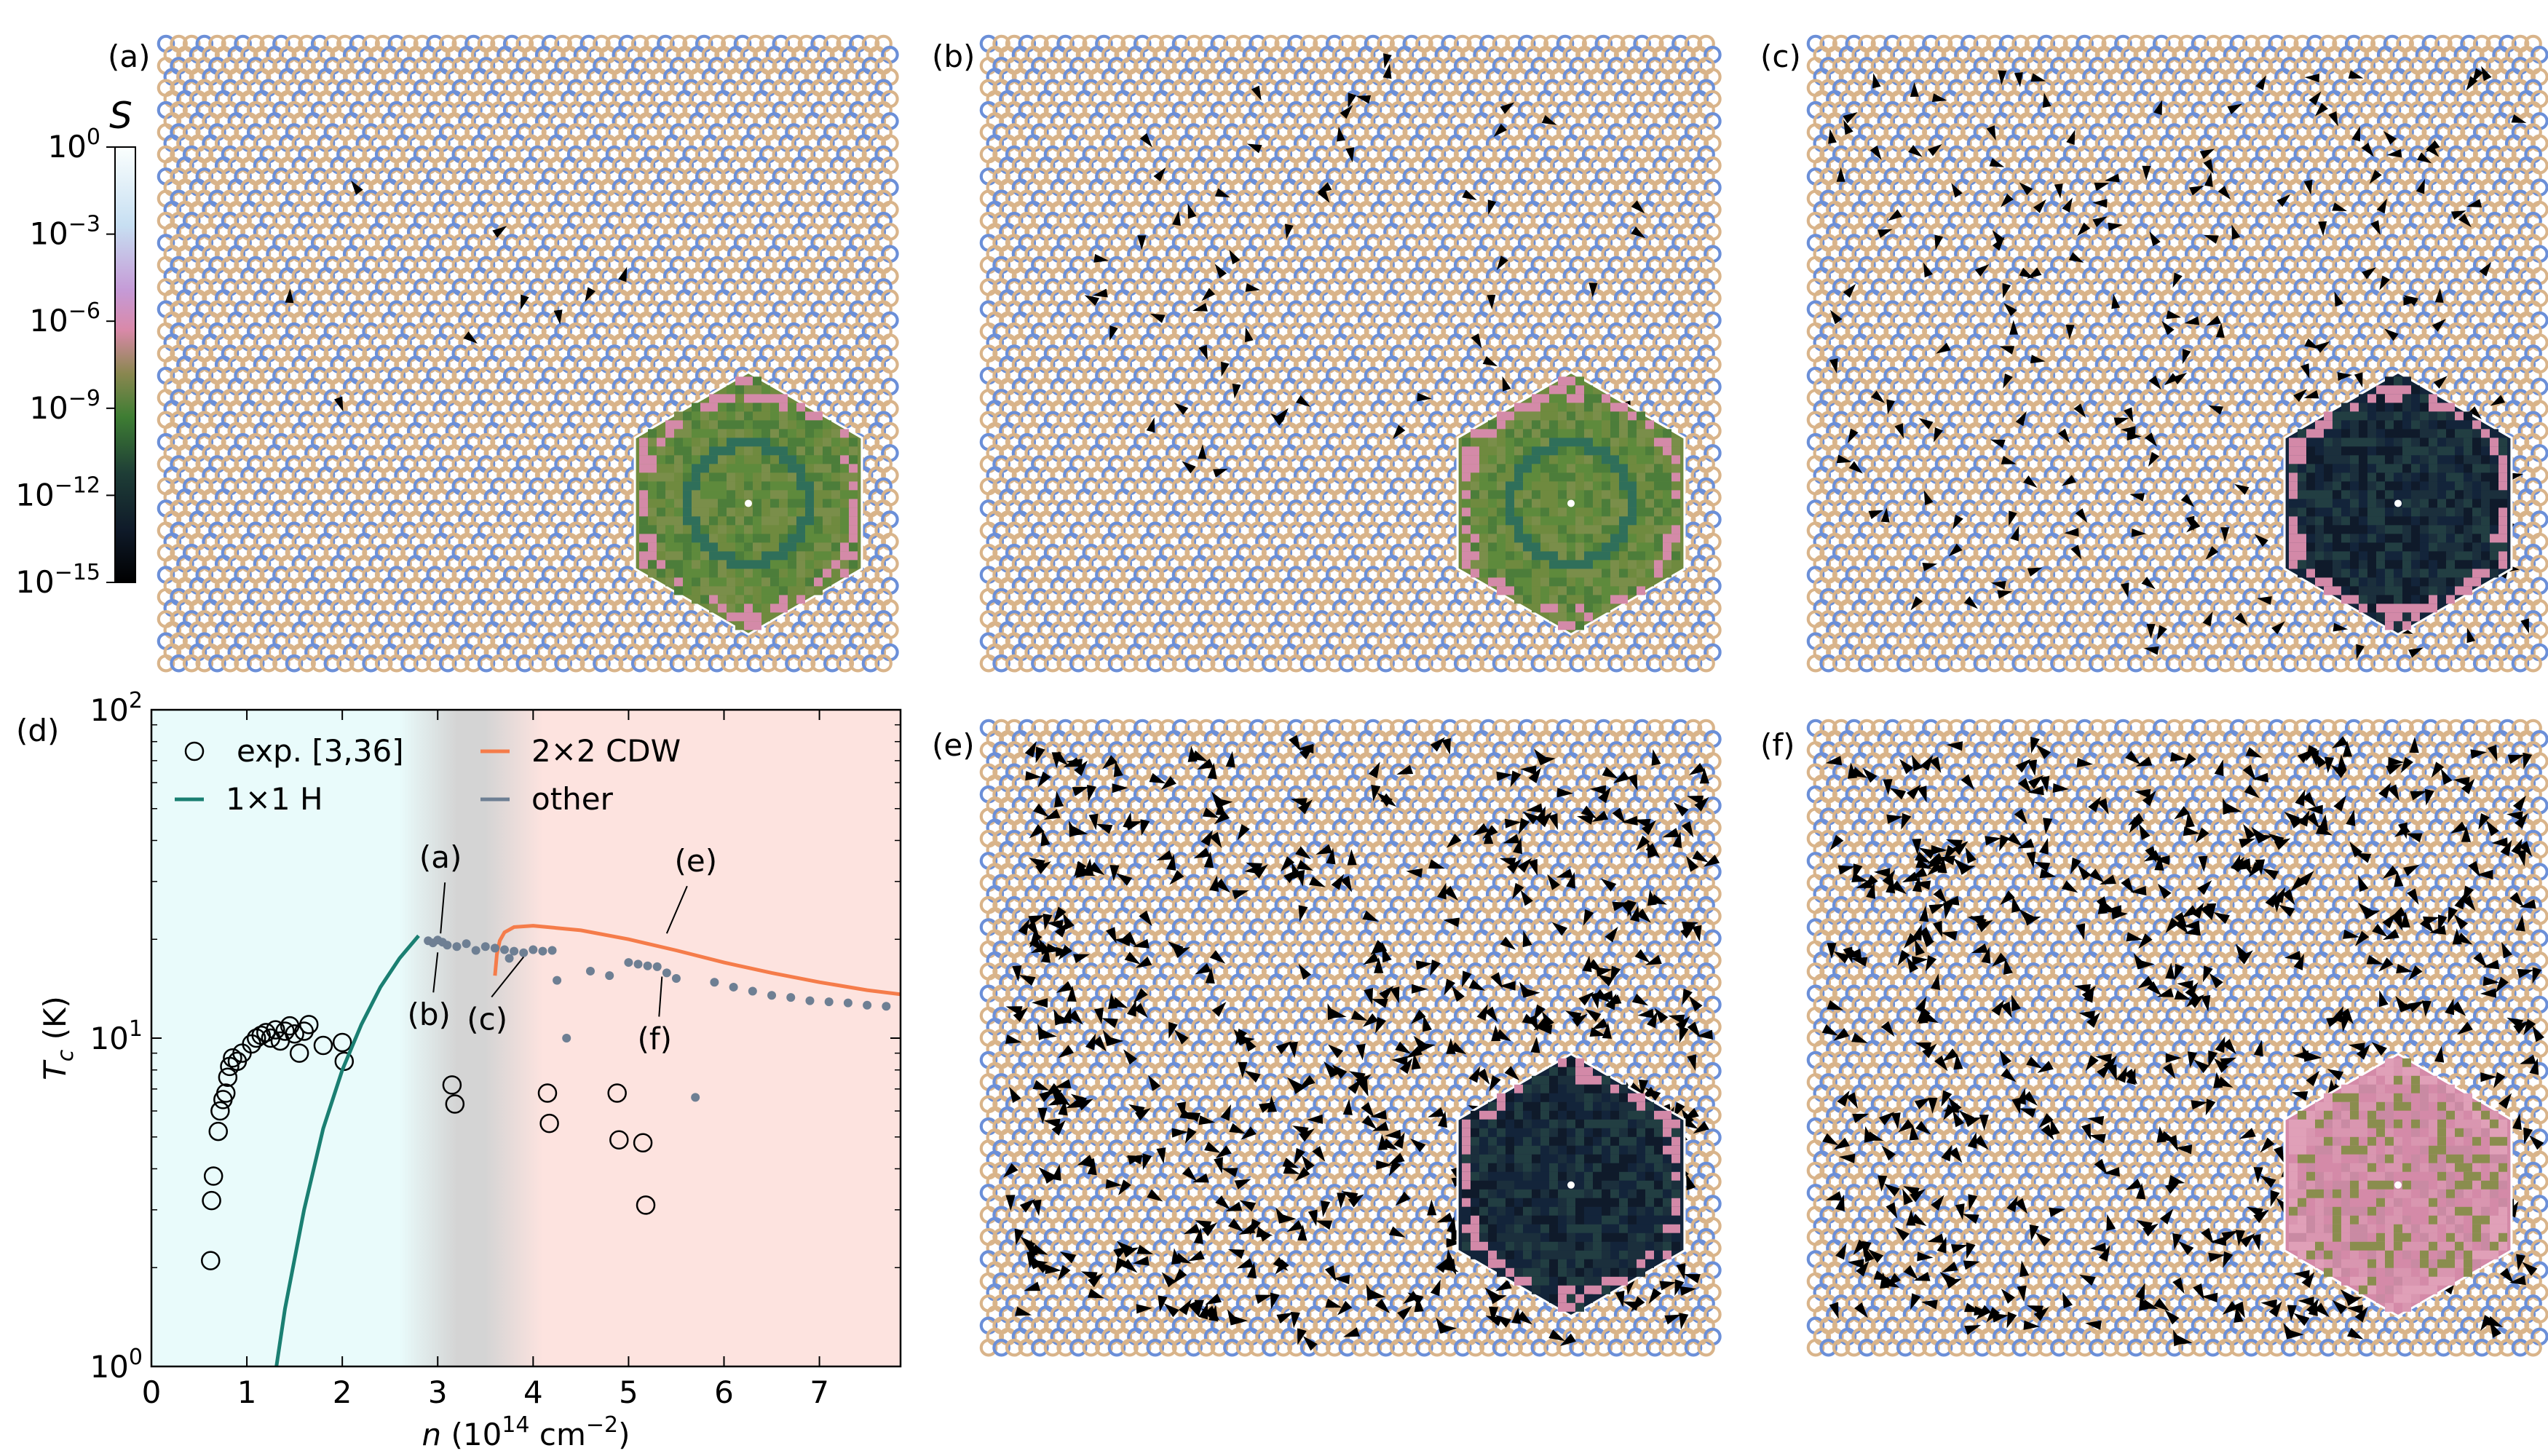 The height and width of the screenshot is (1456, 2548). I want to click on x-axis-label: n (1014 cm−2), so click(526, 1432).